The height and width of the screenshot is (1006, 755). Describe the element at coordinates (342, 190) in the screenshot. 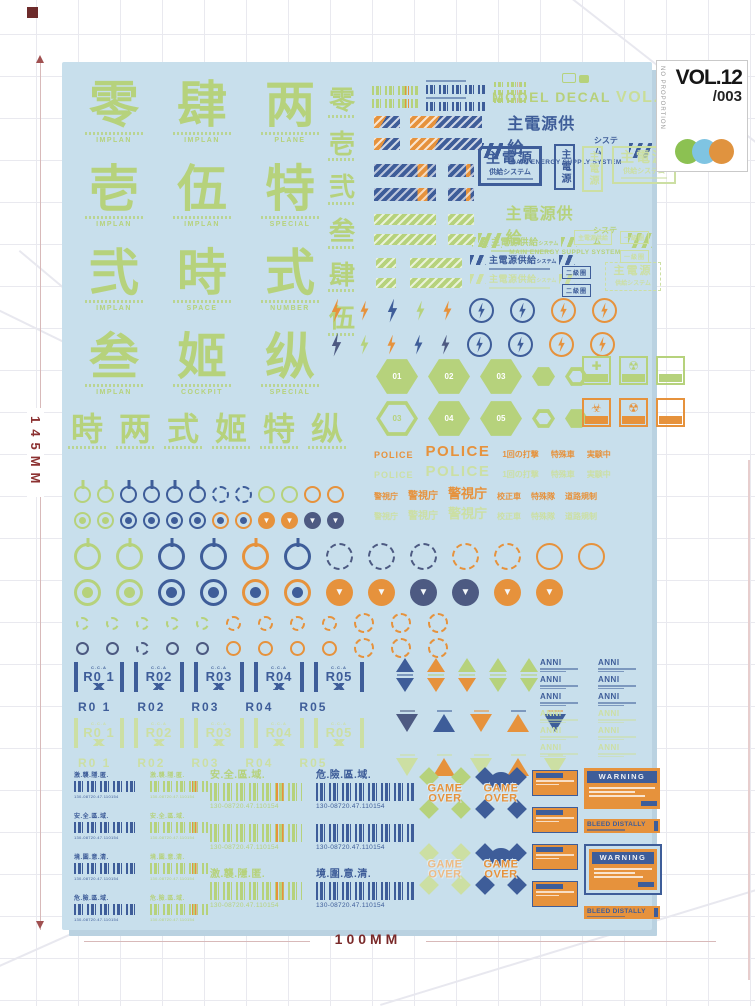

I see `kanji-tile-xs: 弐` at that location.